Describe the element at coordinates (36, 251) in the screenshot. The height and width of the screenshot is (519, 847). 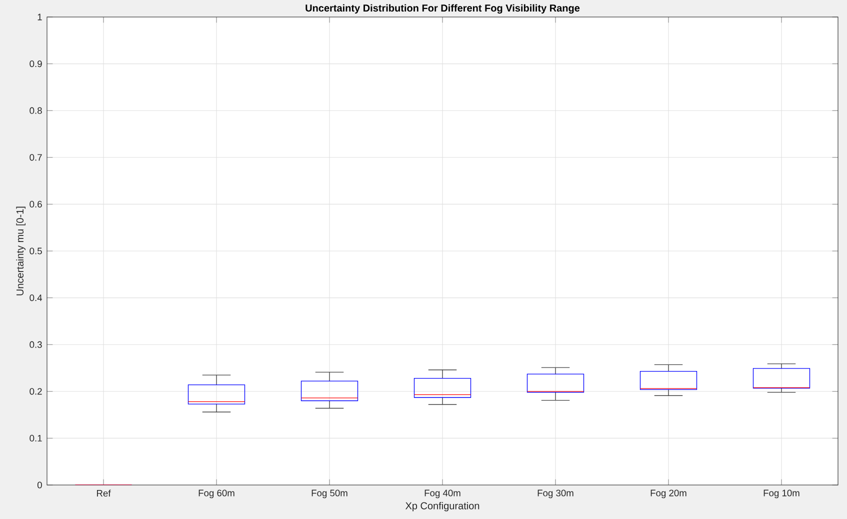
I see `y-tick-label: 0.5` at that location.